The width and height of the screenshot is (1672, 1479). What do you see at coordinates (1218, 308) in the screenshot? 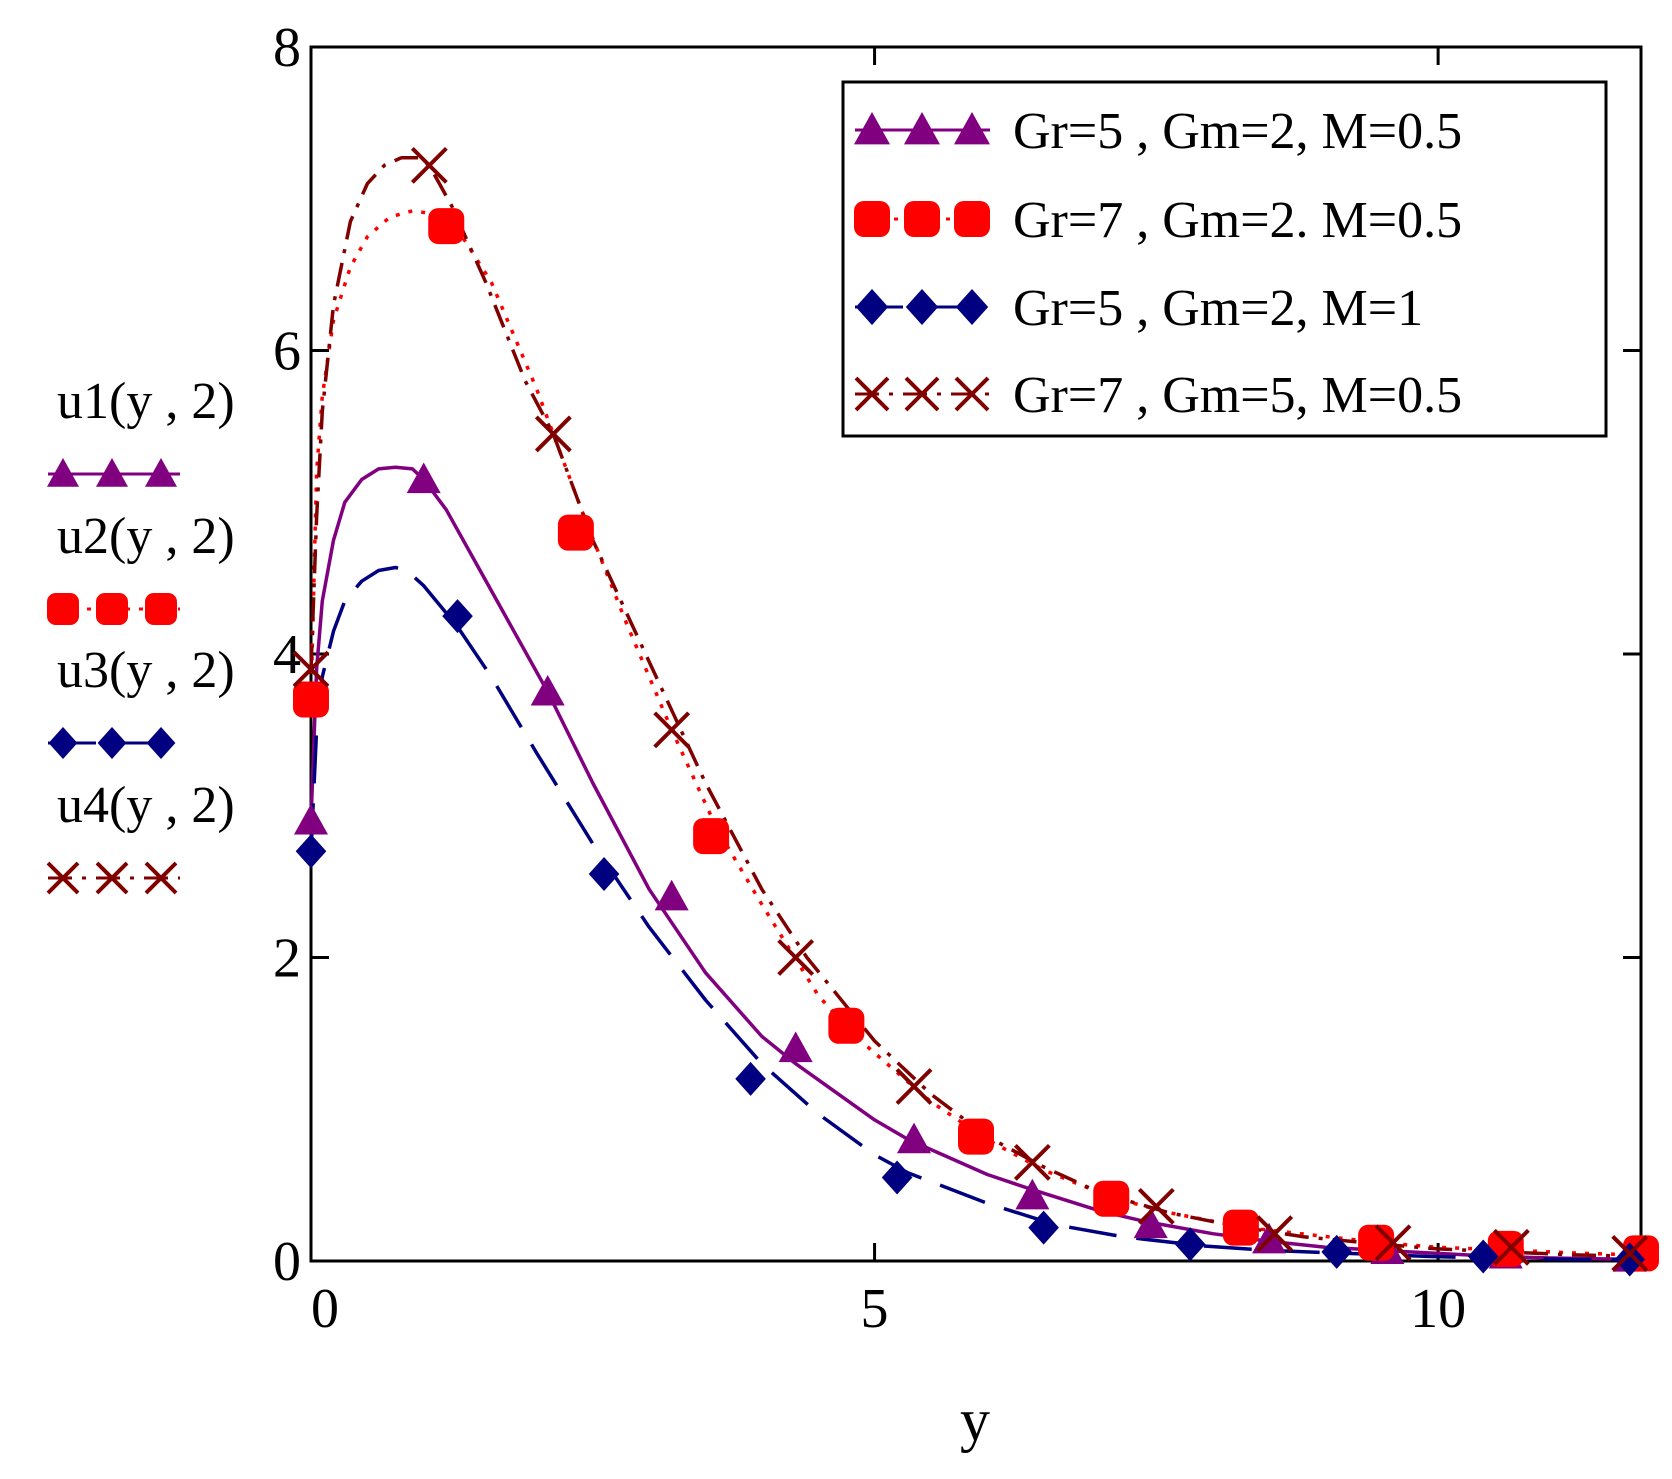
I see `legend-entry-u3: Gr=5 , Gm=2, M=1` at bounding box center [1218, 308].